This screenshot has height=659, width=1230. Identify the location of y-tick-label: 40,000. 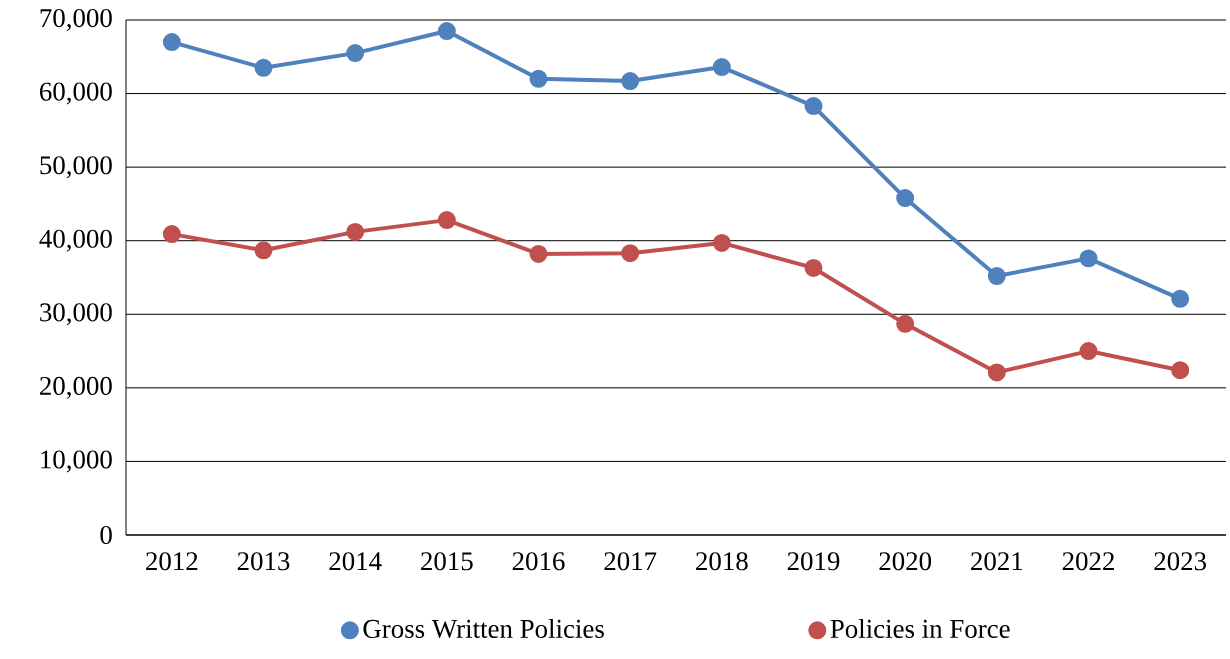
(75, 240).